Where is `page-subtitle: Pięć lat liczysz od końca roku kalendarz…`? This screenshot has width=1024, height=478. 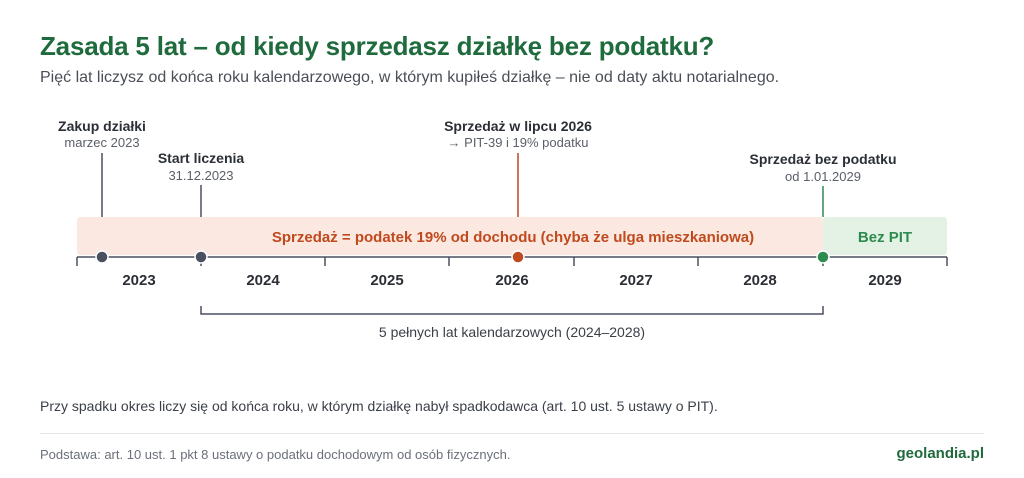
page-subtitle: Pięć lat liczysz od końca roku kalendarz… is located at coordinates (410, 77).